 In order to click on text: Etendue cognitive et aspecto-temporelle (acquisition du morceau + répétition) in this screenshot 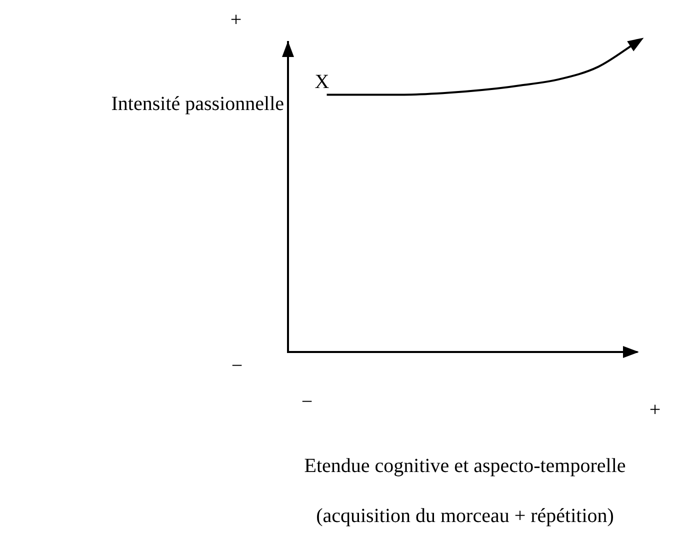, I will do `click(465, 491)`.